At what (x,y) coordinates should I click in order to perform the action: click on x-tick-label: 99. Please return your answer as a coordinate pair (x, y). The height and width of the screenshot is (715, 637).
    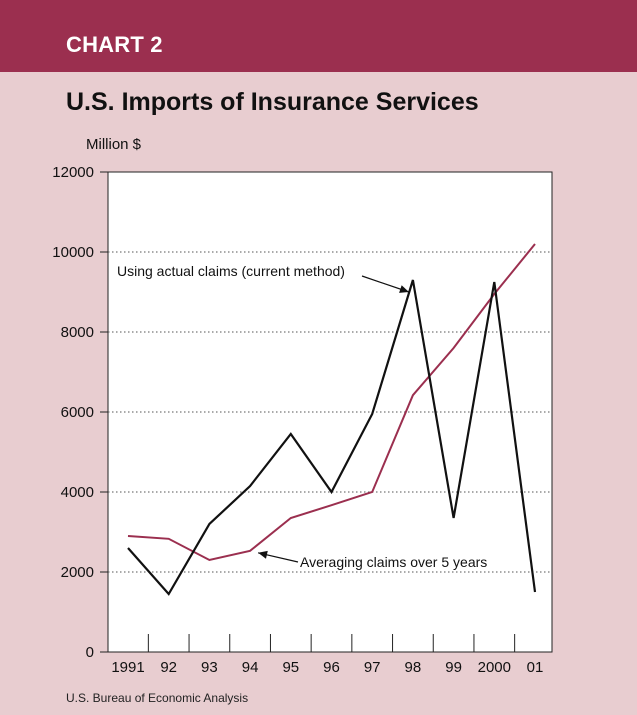
    Looking at the image, I should click on (453, 667).